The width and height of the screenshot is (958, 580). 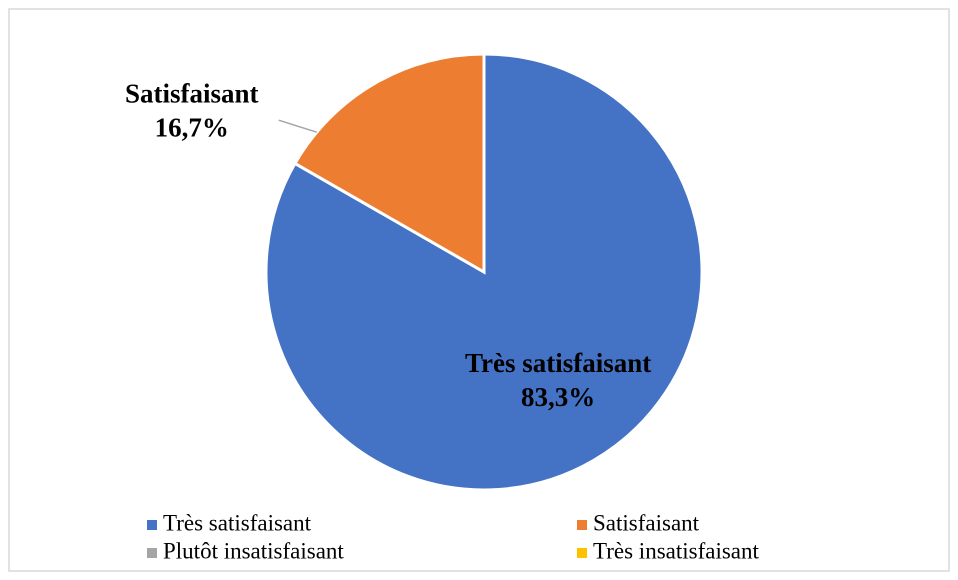 What do you see at coordinates (192, 127) in the screenshot?
I see `data-label-value: 16,7%` at bounding box center [192, 127].